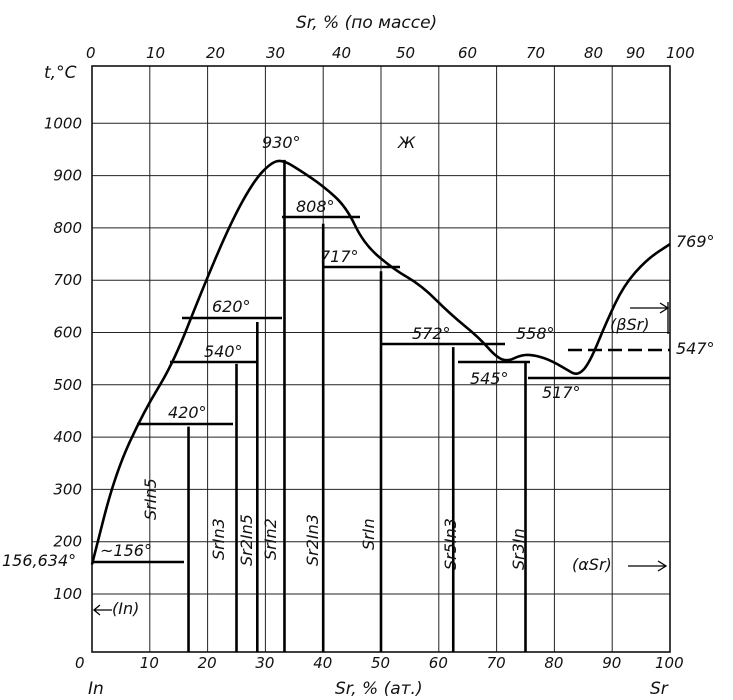  Describe the element at coordinates (102, 610) in the screenshot. I see `arrow-in-phase` at that location.